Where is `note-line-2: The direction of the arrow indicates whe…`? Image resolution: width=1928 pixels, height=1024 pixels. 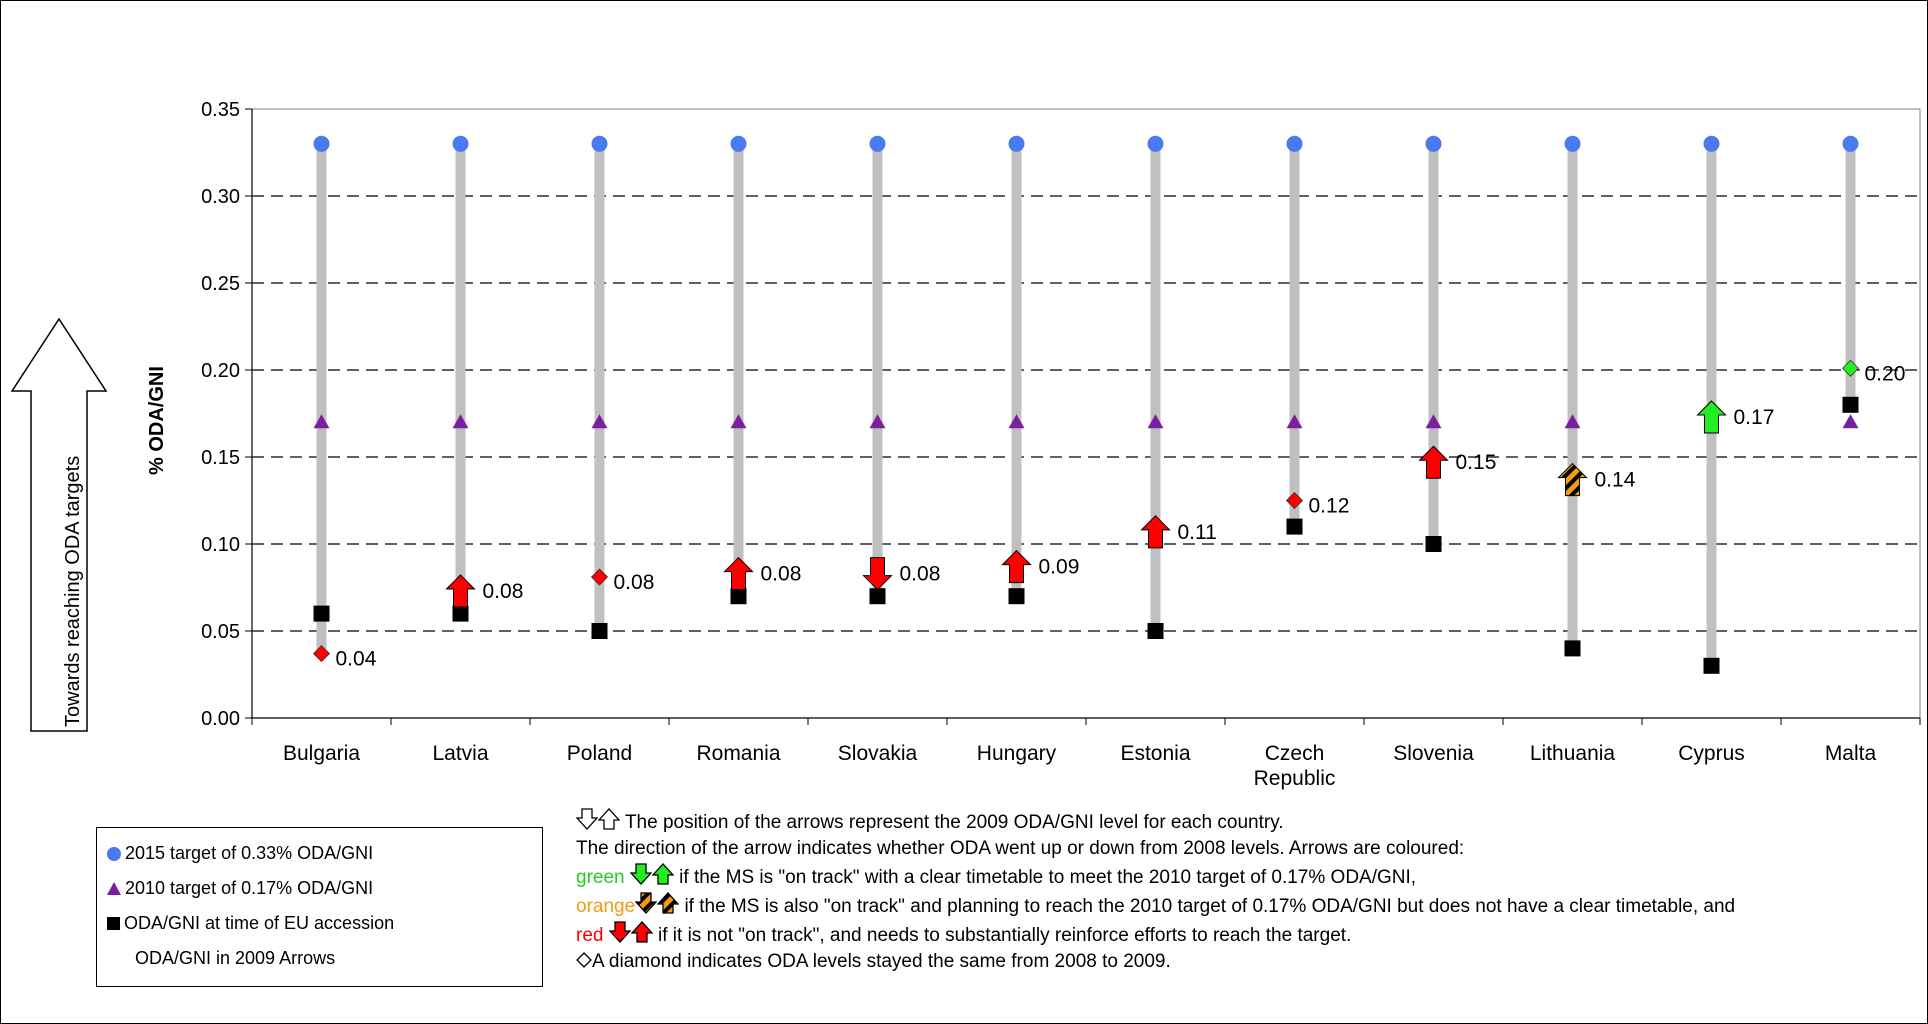 note-line-2: The direction of the arrow indicates whe… is located at coordinates (1020, 848).